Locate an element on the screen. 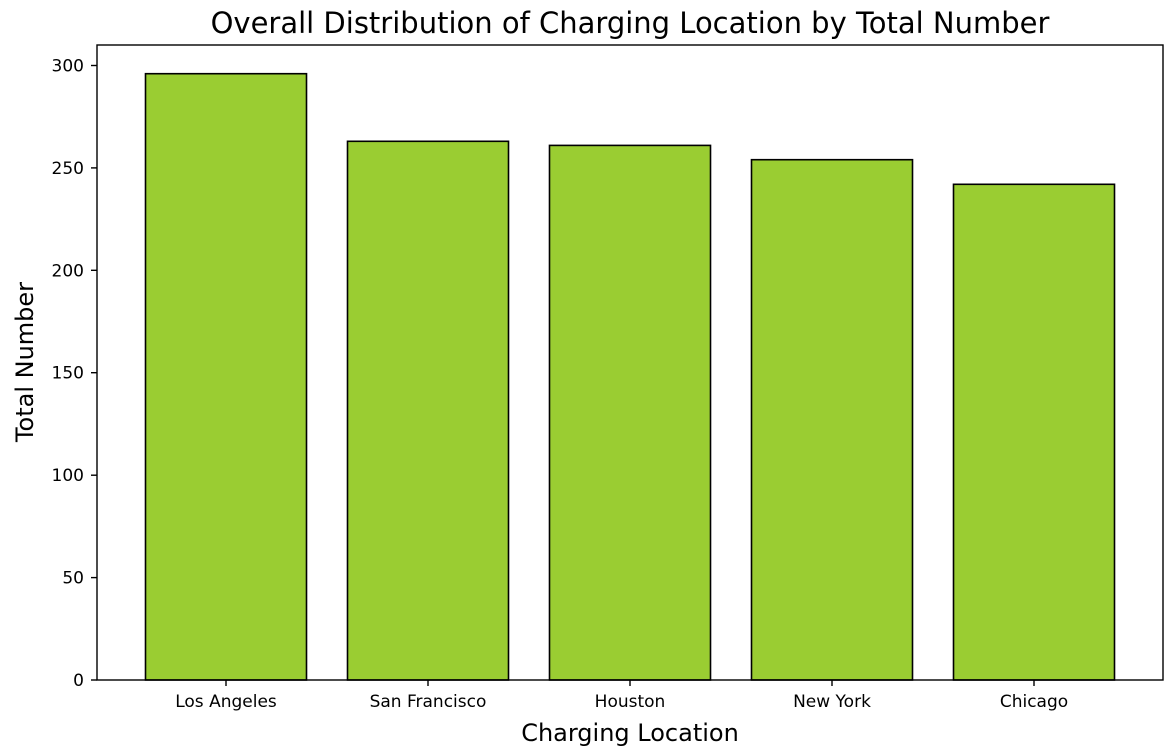 This screenshot has width=1170, height=755. y-axis-ticks: 0 50 100 150 200 250 300 is located at coordinates (74, 374).